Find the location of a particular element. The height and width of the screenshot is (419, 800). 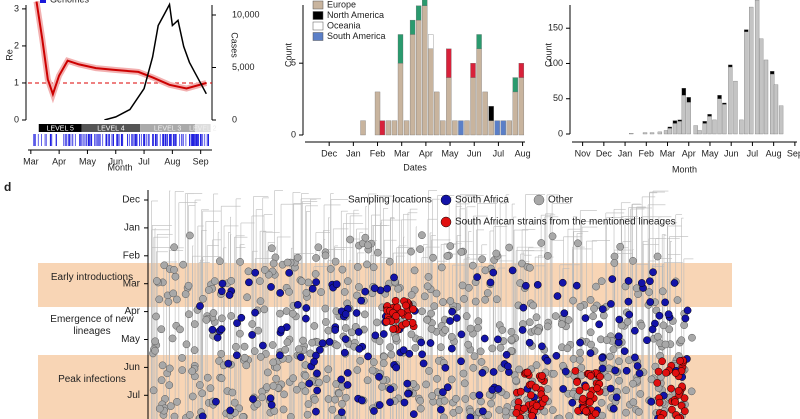

legend-swatch is located at coordinates (446, 200).